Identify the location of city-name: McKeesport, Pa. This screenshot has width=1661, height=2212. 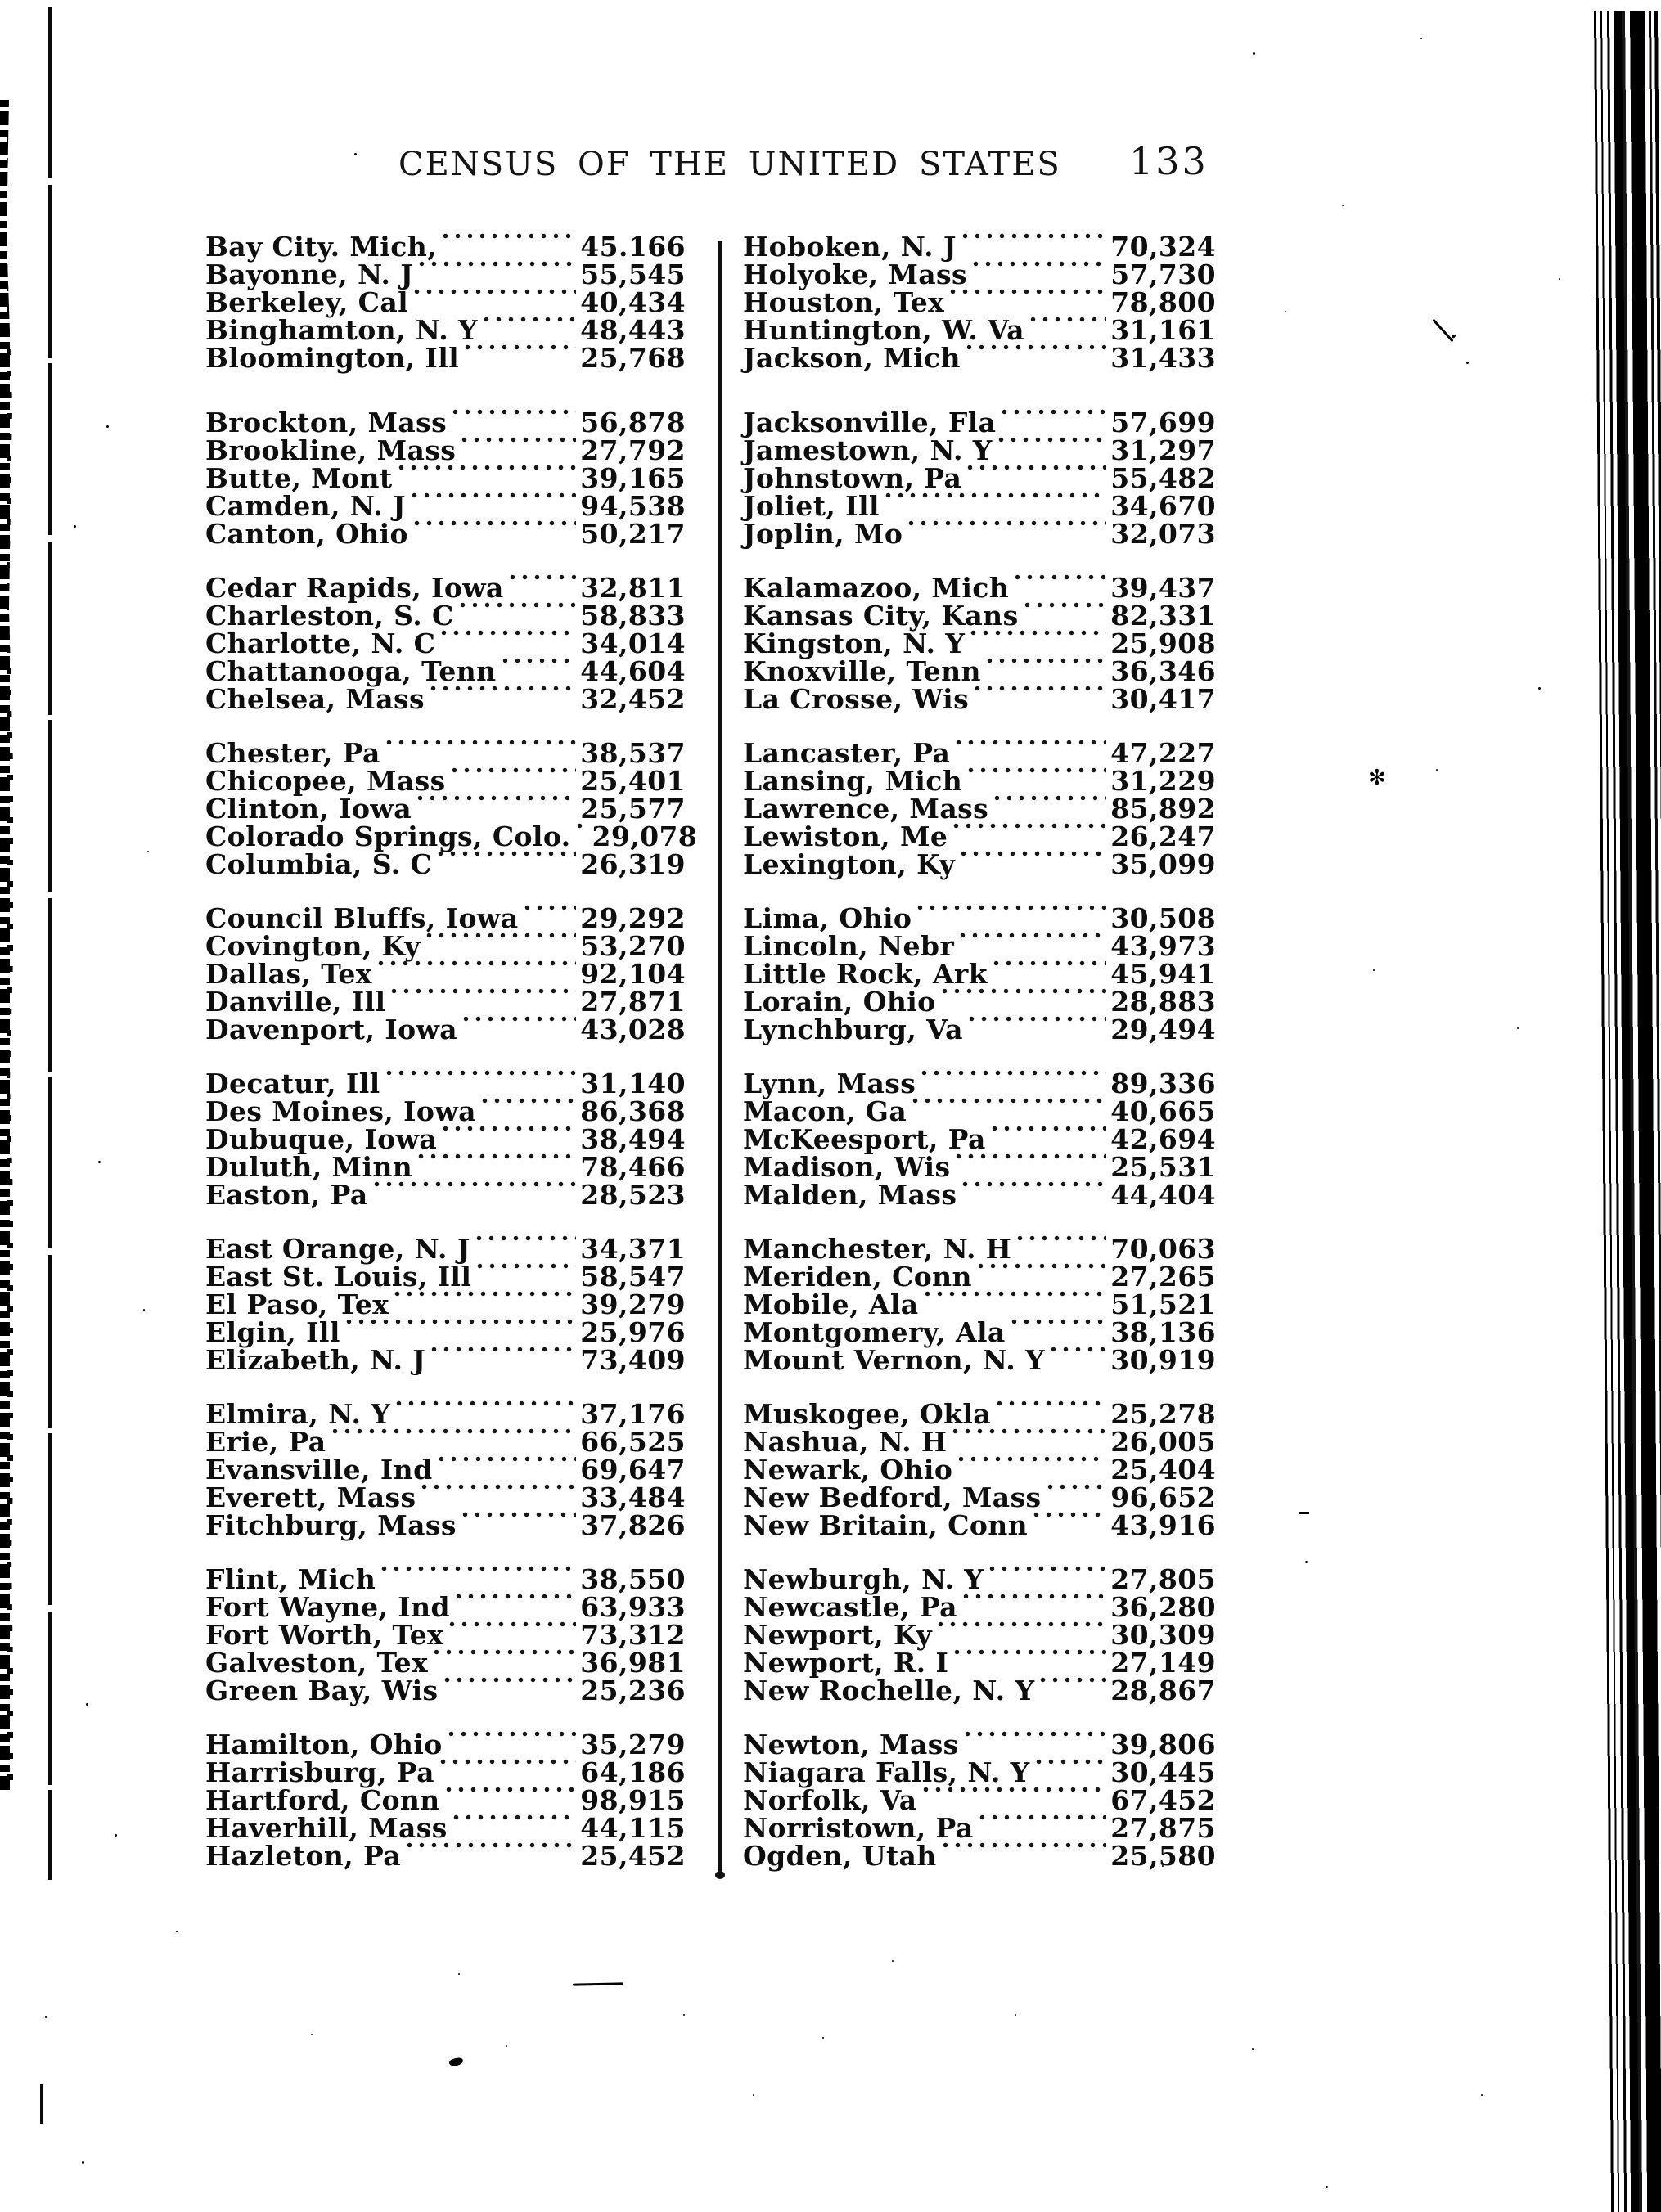
(864, 1139).